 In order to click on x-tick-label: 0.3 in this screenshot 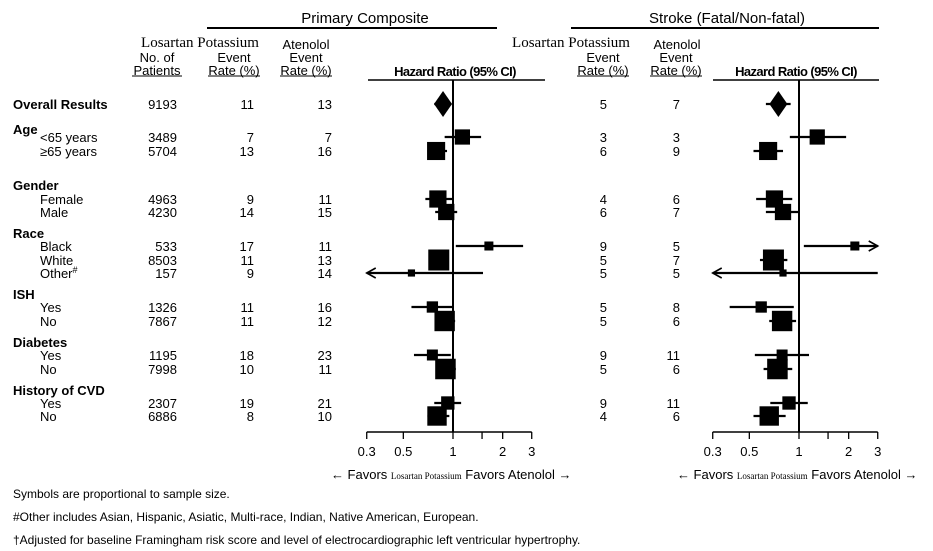, I will do `click(367, 451)`.